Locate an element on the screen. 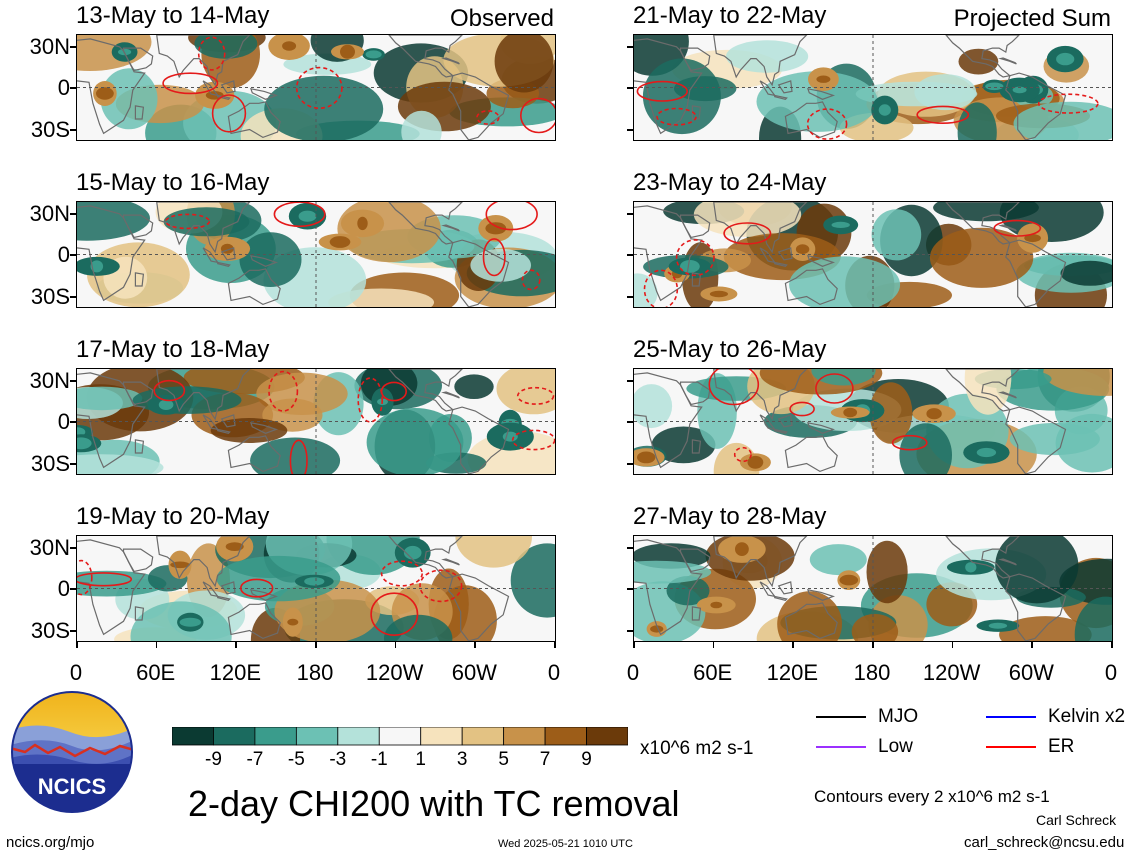 The width and height of the screenshot is (1135, 856). colorbar-label: -1 is located at coordinates (379, 759).